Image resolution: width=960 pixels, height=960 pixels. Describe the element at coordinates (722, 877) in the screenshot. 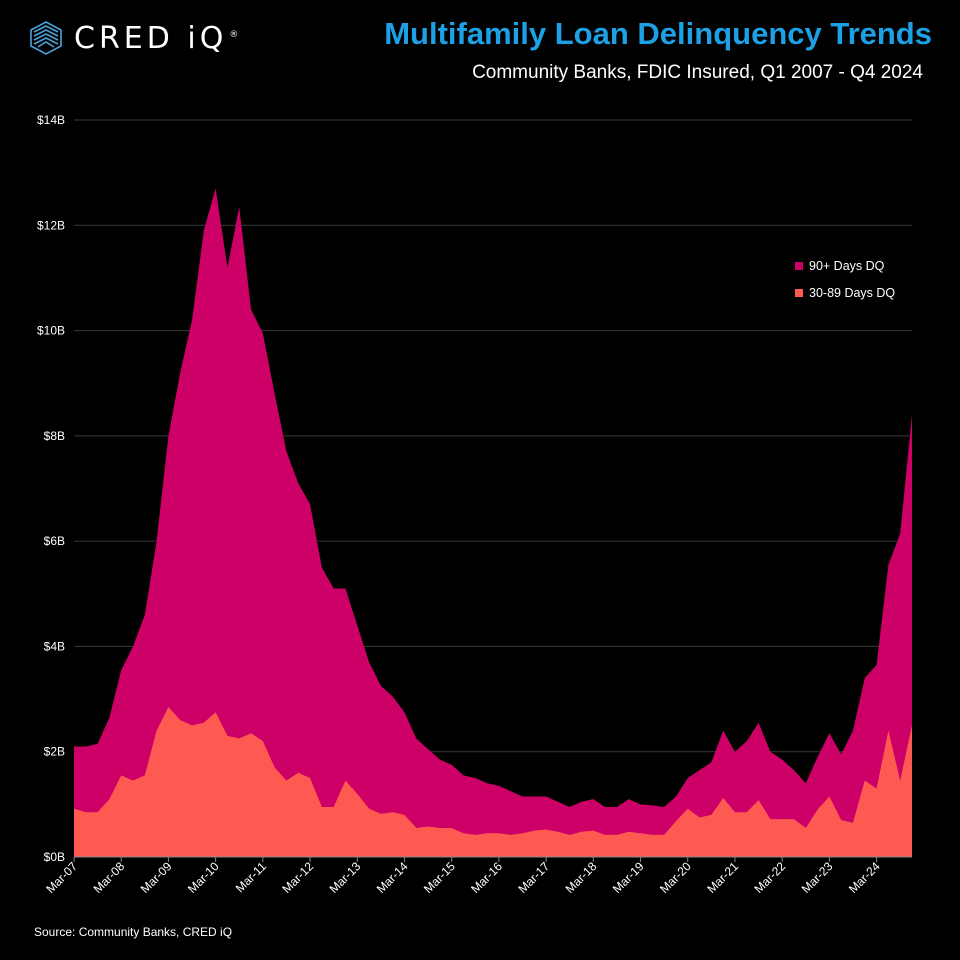

I see `x-tick-label: Mar-21` at that location.